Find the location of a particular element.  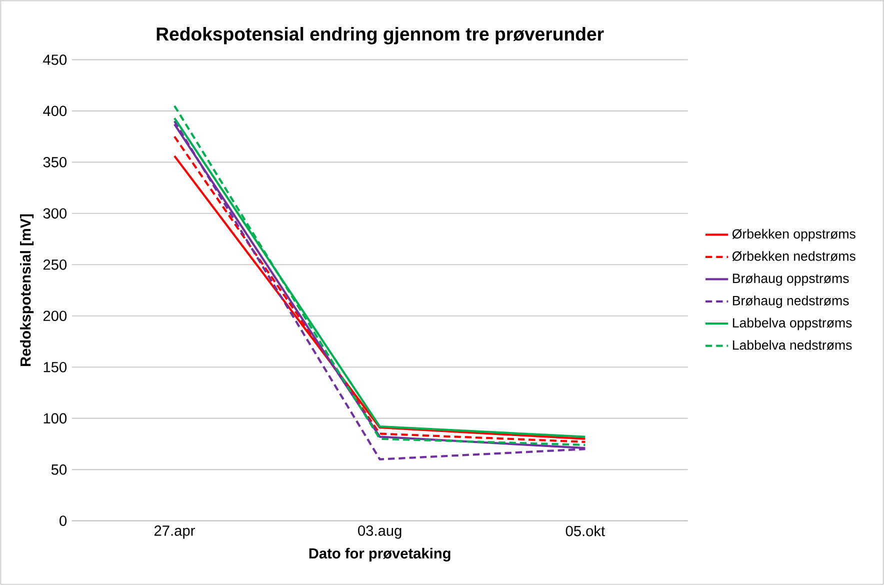

chart-title: Redokspotensial endring gjennom tre prøverunder is located at coordinates (380, 35).